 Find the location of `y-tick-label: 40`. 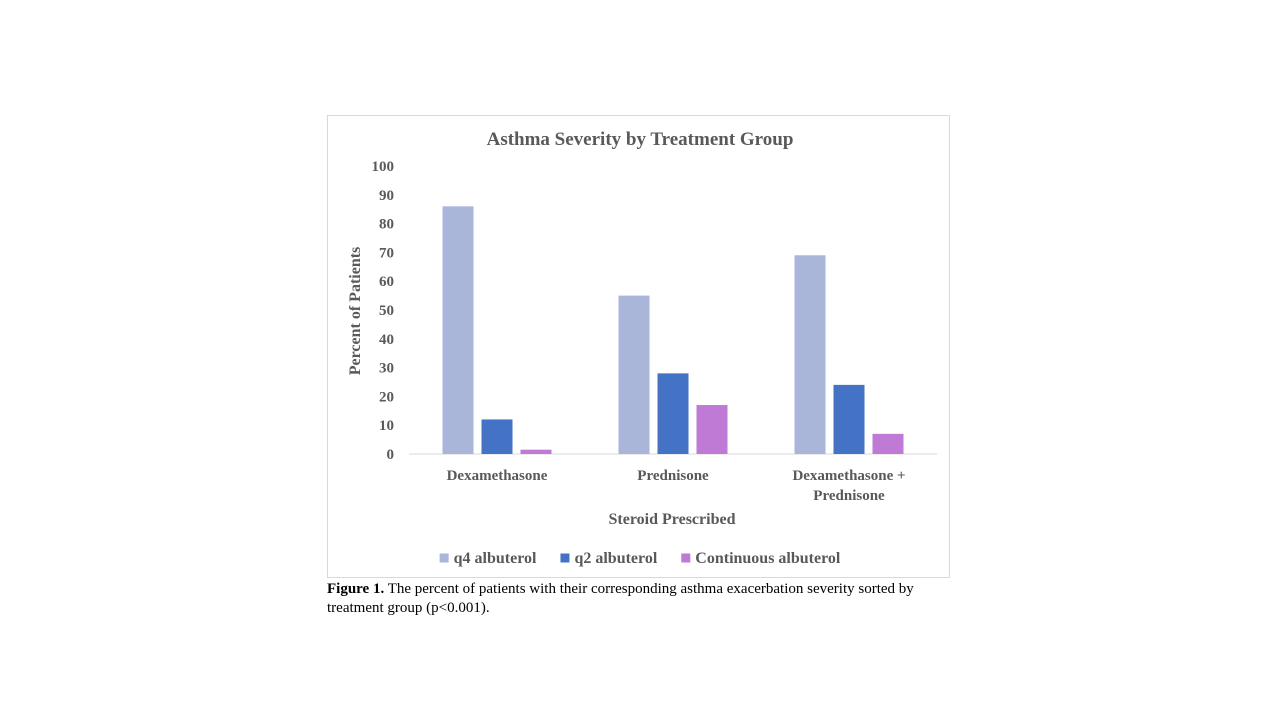

y-tick-label: 40 is located at coordinates (386, 340).